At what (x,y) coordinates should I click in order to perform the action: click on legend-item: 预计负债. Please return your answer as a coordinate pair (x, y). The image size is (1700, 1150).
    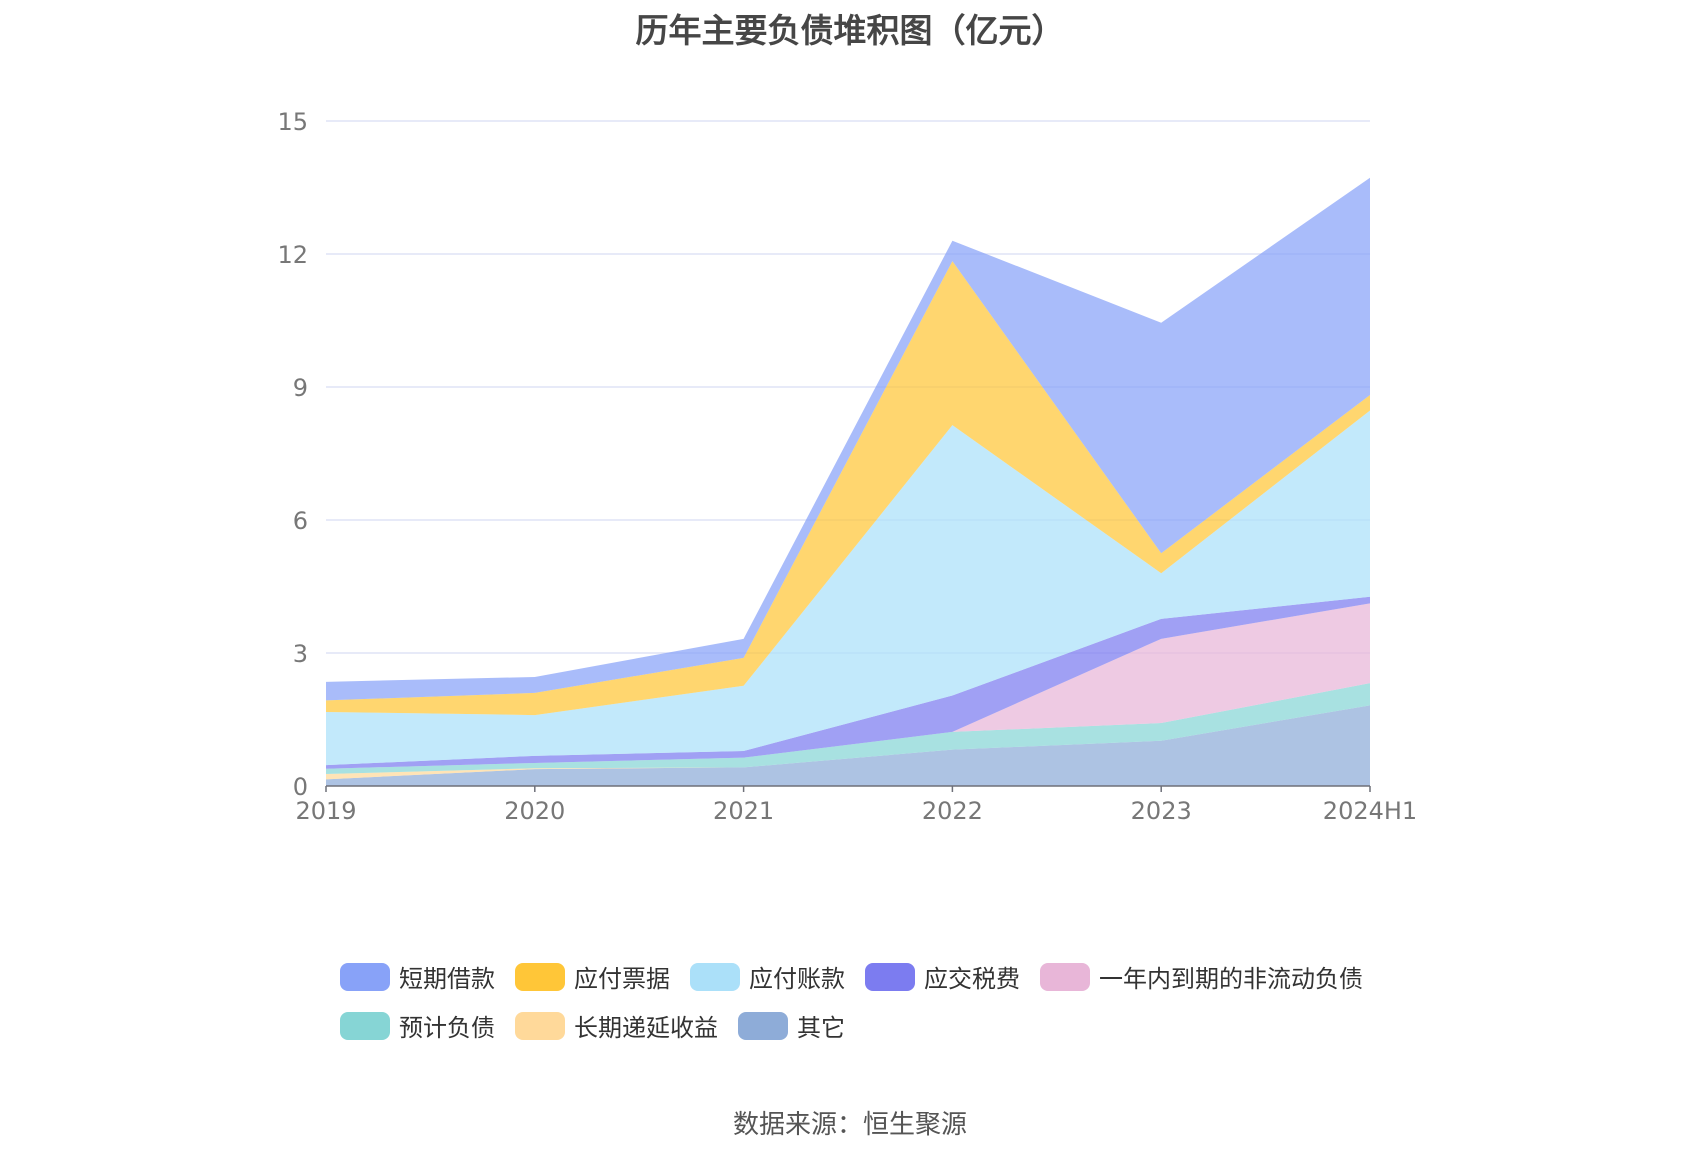
    Looking at the image, I should click on (417, 1025).